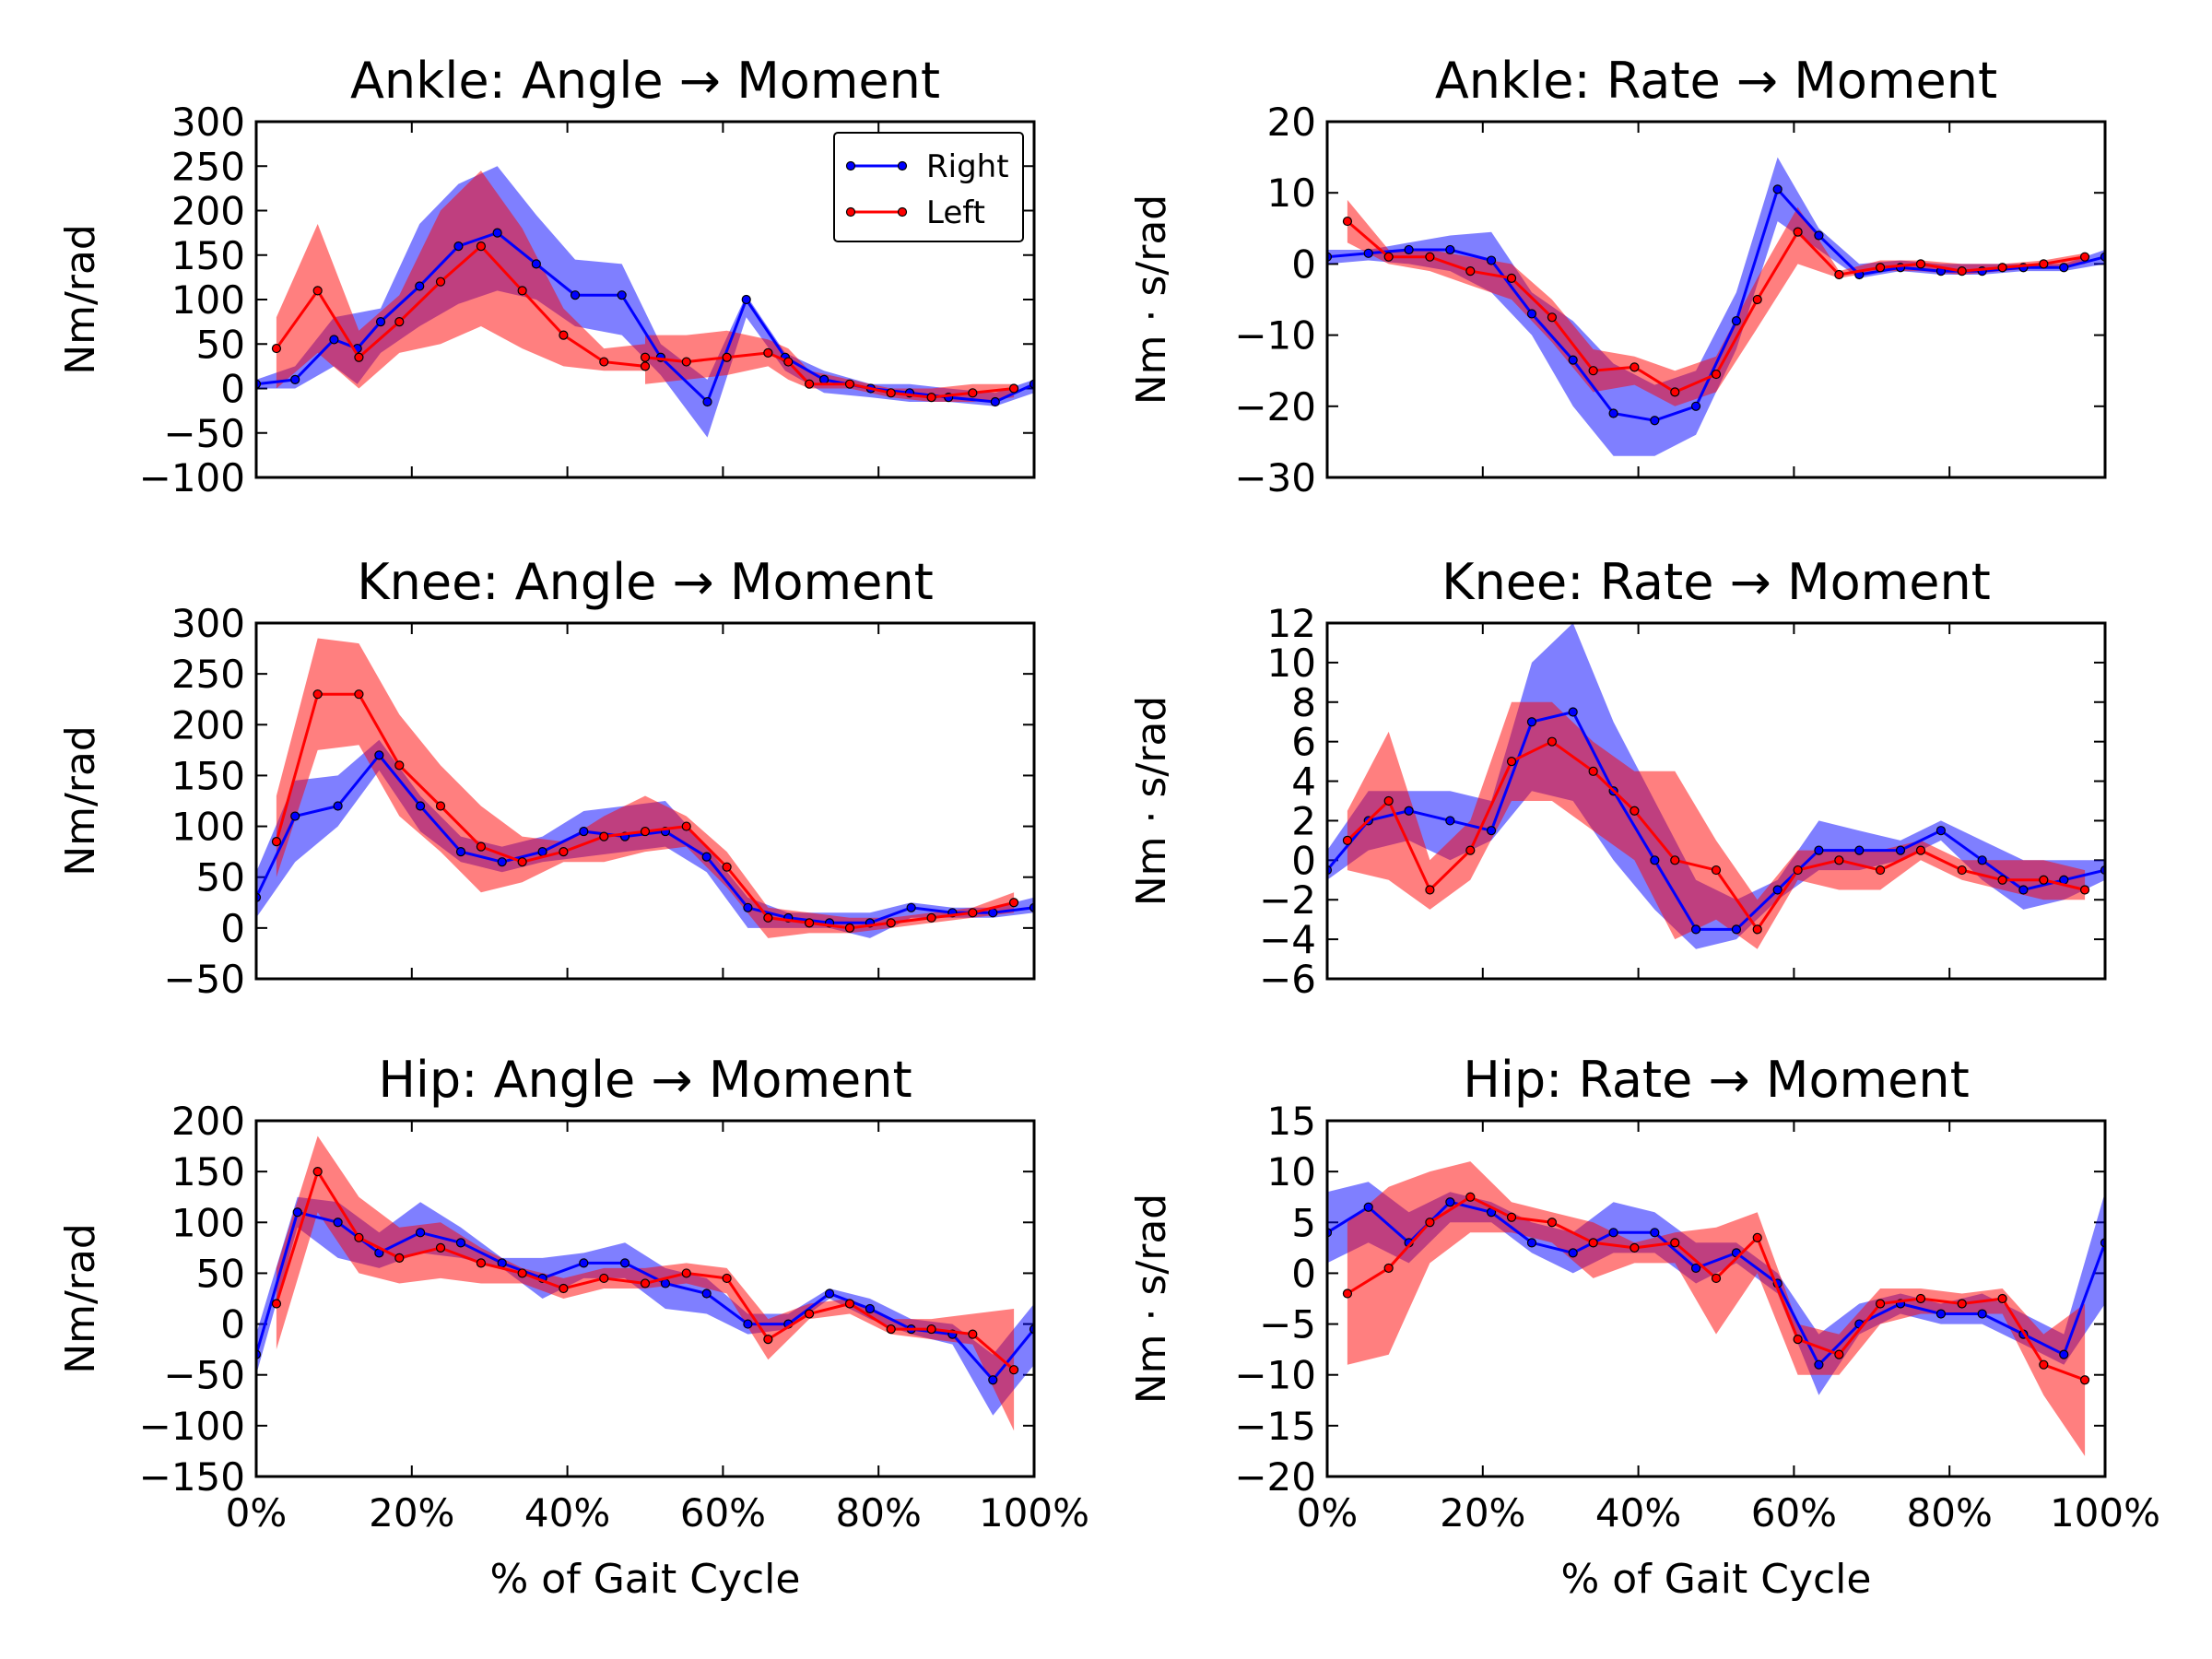  Describe the element at coordinates (192, 477) in the screenshot. I see `y-tick-label: −100` at that location.